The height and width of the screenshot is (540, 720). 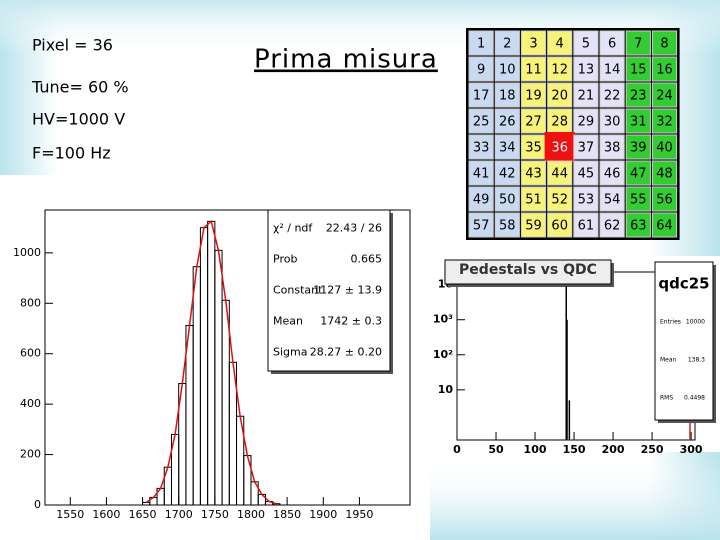 I want to click on cell-label: 52, so click(x=559, y=200).